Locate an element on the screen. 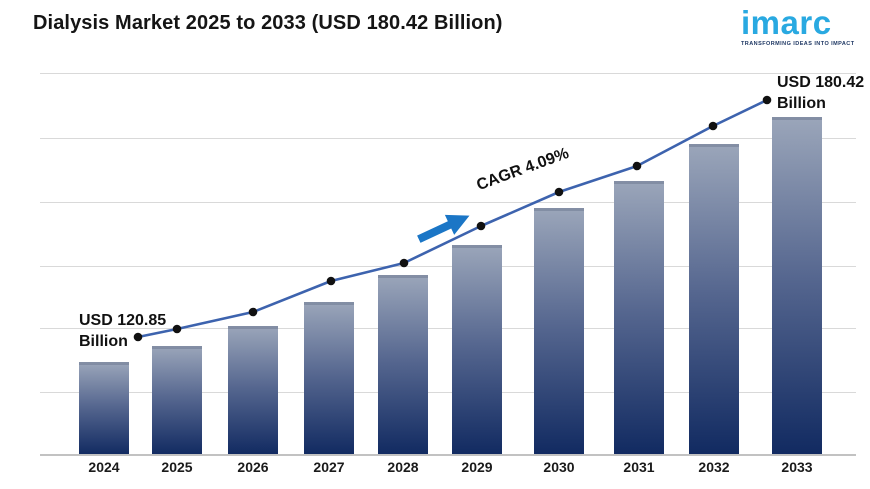  bar-2030 is located at coordinates (559, 331).